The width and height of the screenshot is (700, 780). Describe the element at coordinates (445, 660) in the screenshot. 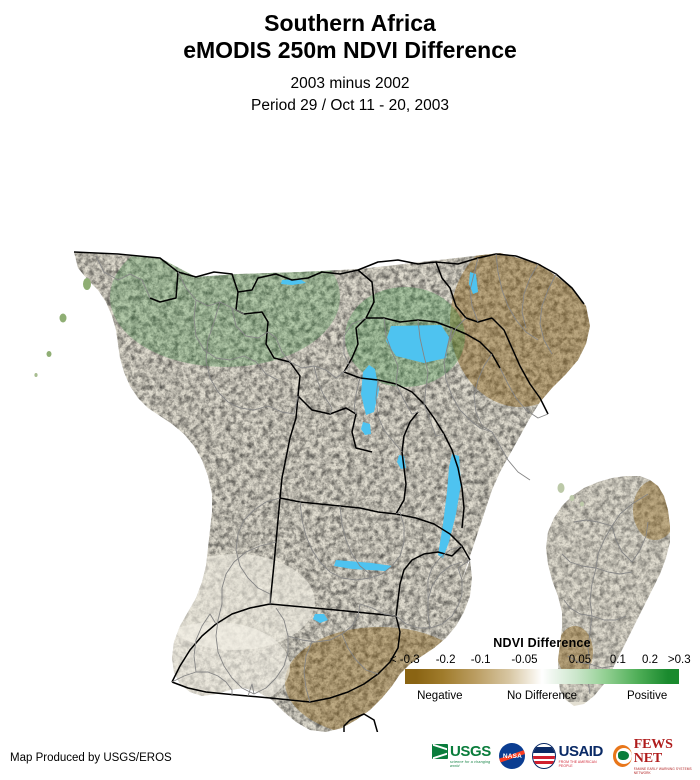

I see `legend-tick: -0.2` at that location.